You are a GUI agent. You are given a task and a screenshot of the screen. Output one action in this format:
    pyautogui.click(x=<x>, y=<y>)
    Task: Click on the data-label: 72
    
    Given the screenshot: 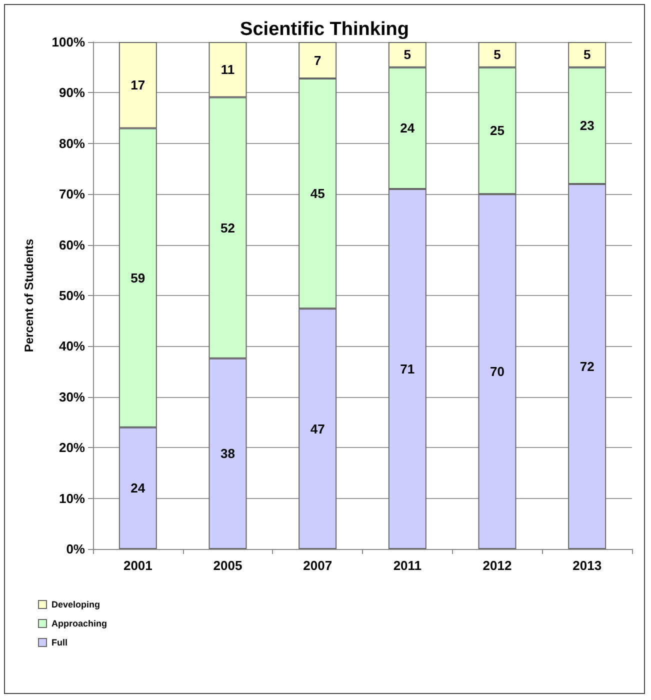 What is the action you would take?
    pyautogui.click(x=587, y=366)
    